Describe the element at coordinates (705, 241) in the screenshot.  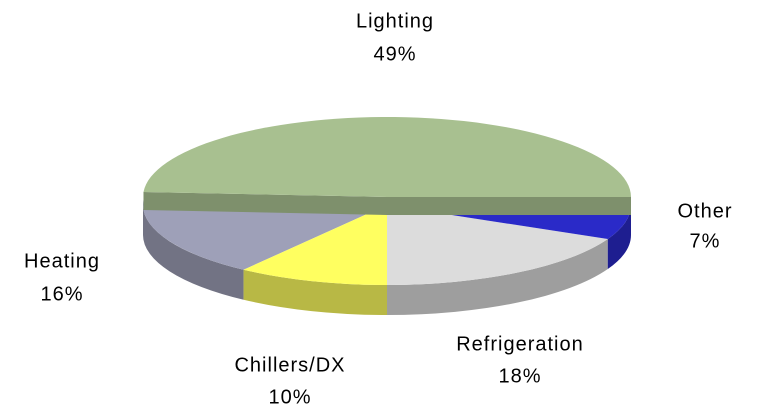
I see `value-label: 7%` at that location.